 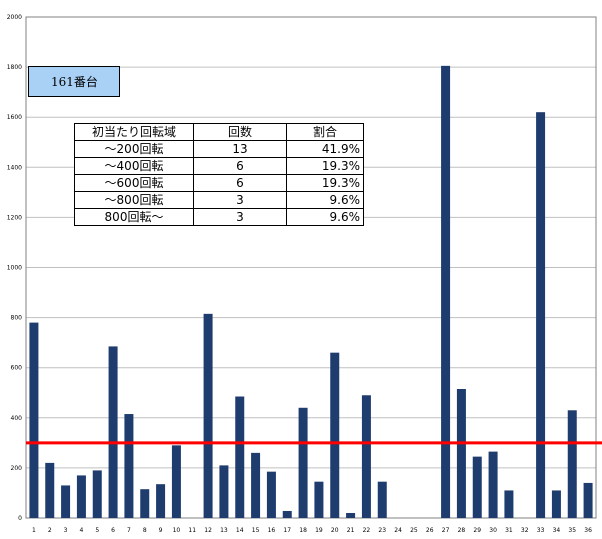 What do you see at coordinates (208, 530) in the screenshot?
I see `x-tick-label: 12` at bounding box center [208, 530].